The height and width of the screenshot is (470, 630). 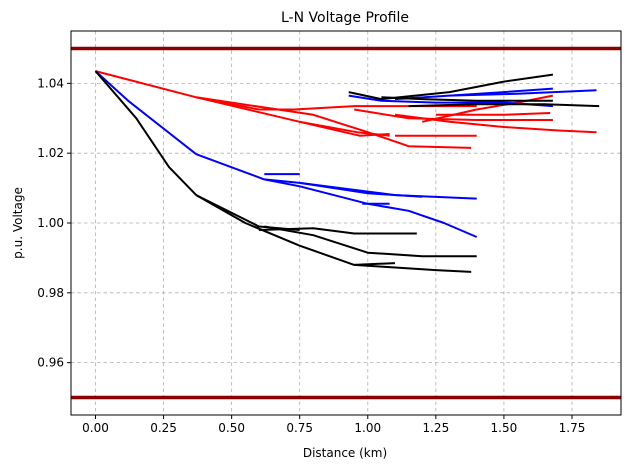 What do you see at coordinates (163, 428) in the screenshot?
I see `x-tick-label: 0.25` at bounding box center [163, 428].